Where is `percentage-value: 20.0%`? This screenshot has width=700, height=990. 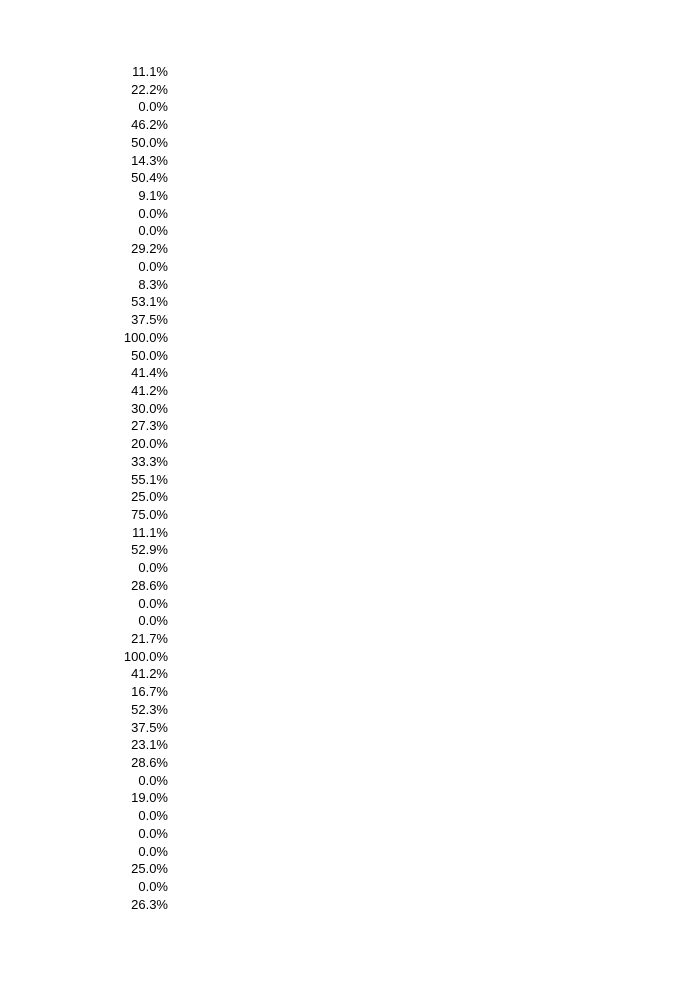
percentage-value: 20.0% is located at coordinates (149, 444).